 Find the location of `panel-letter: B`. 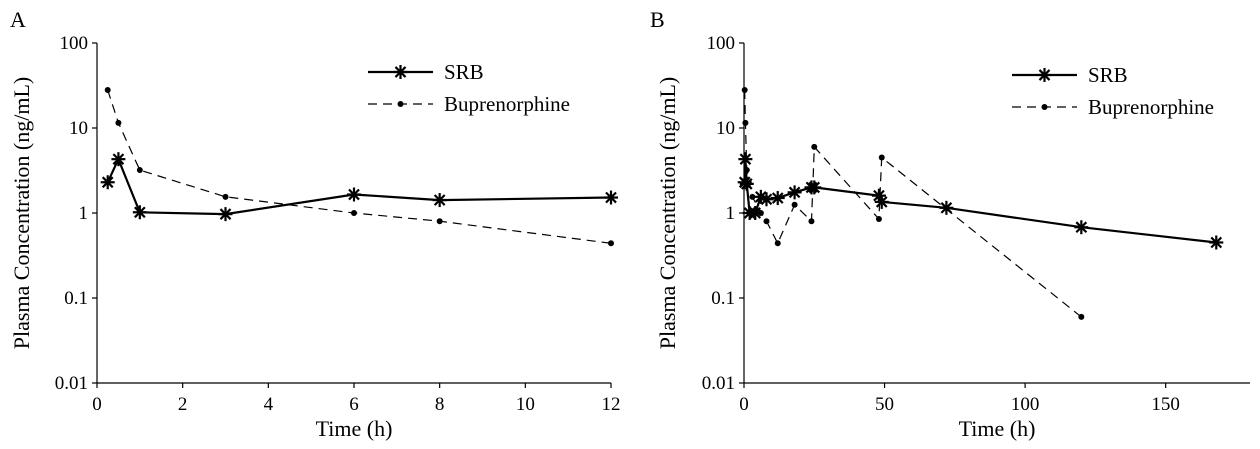

panel-letter: B is located at coordinates (657, 19).